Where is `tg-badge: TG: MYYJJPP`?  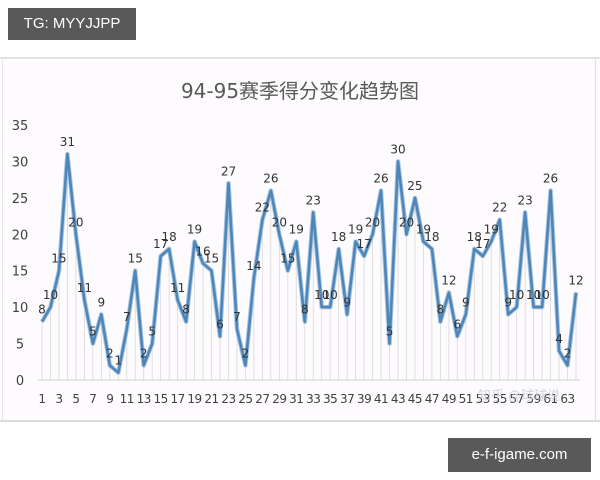 tg-badge: TG: MYYJJPP is located at coordinates (72, 24).